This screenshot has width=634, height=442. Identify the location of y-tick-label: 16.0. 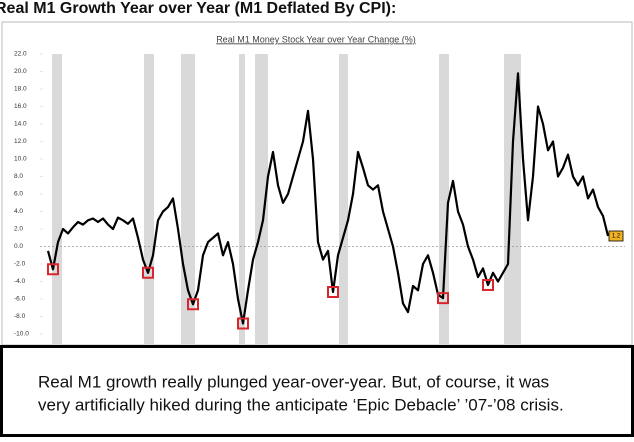
(20, 106).